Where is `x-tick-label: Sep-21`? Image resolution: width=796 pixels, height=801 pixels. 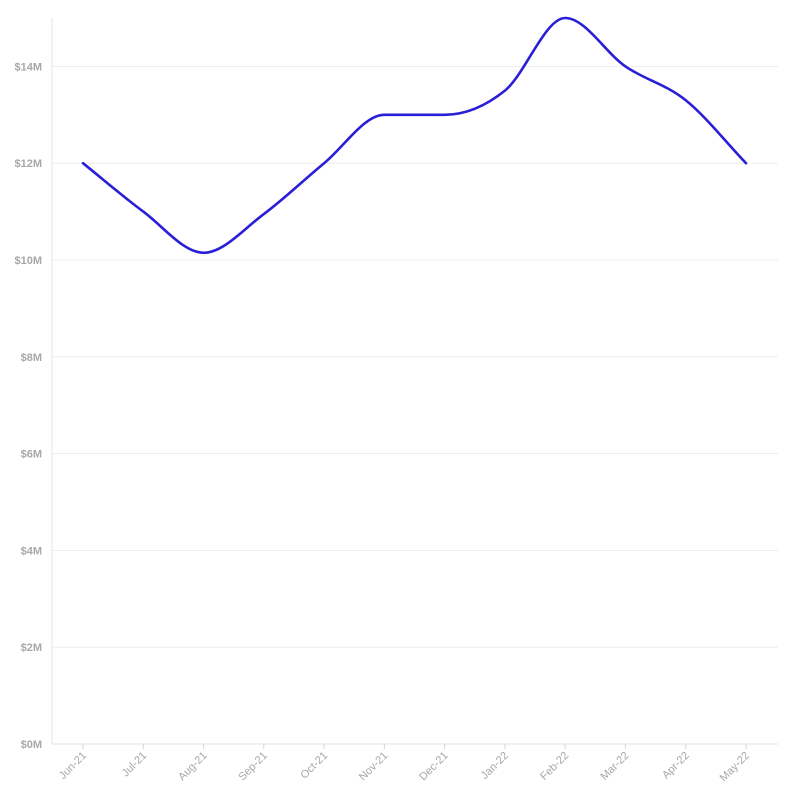 x-tick-label: Sep-21 is located at coordinates (253, 767).